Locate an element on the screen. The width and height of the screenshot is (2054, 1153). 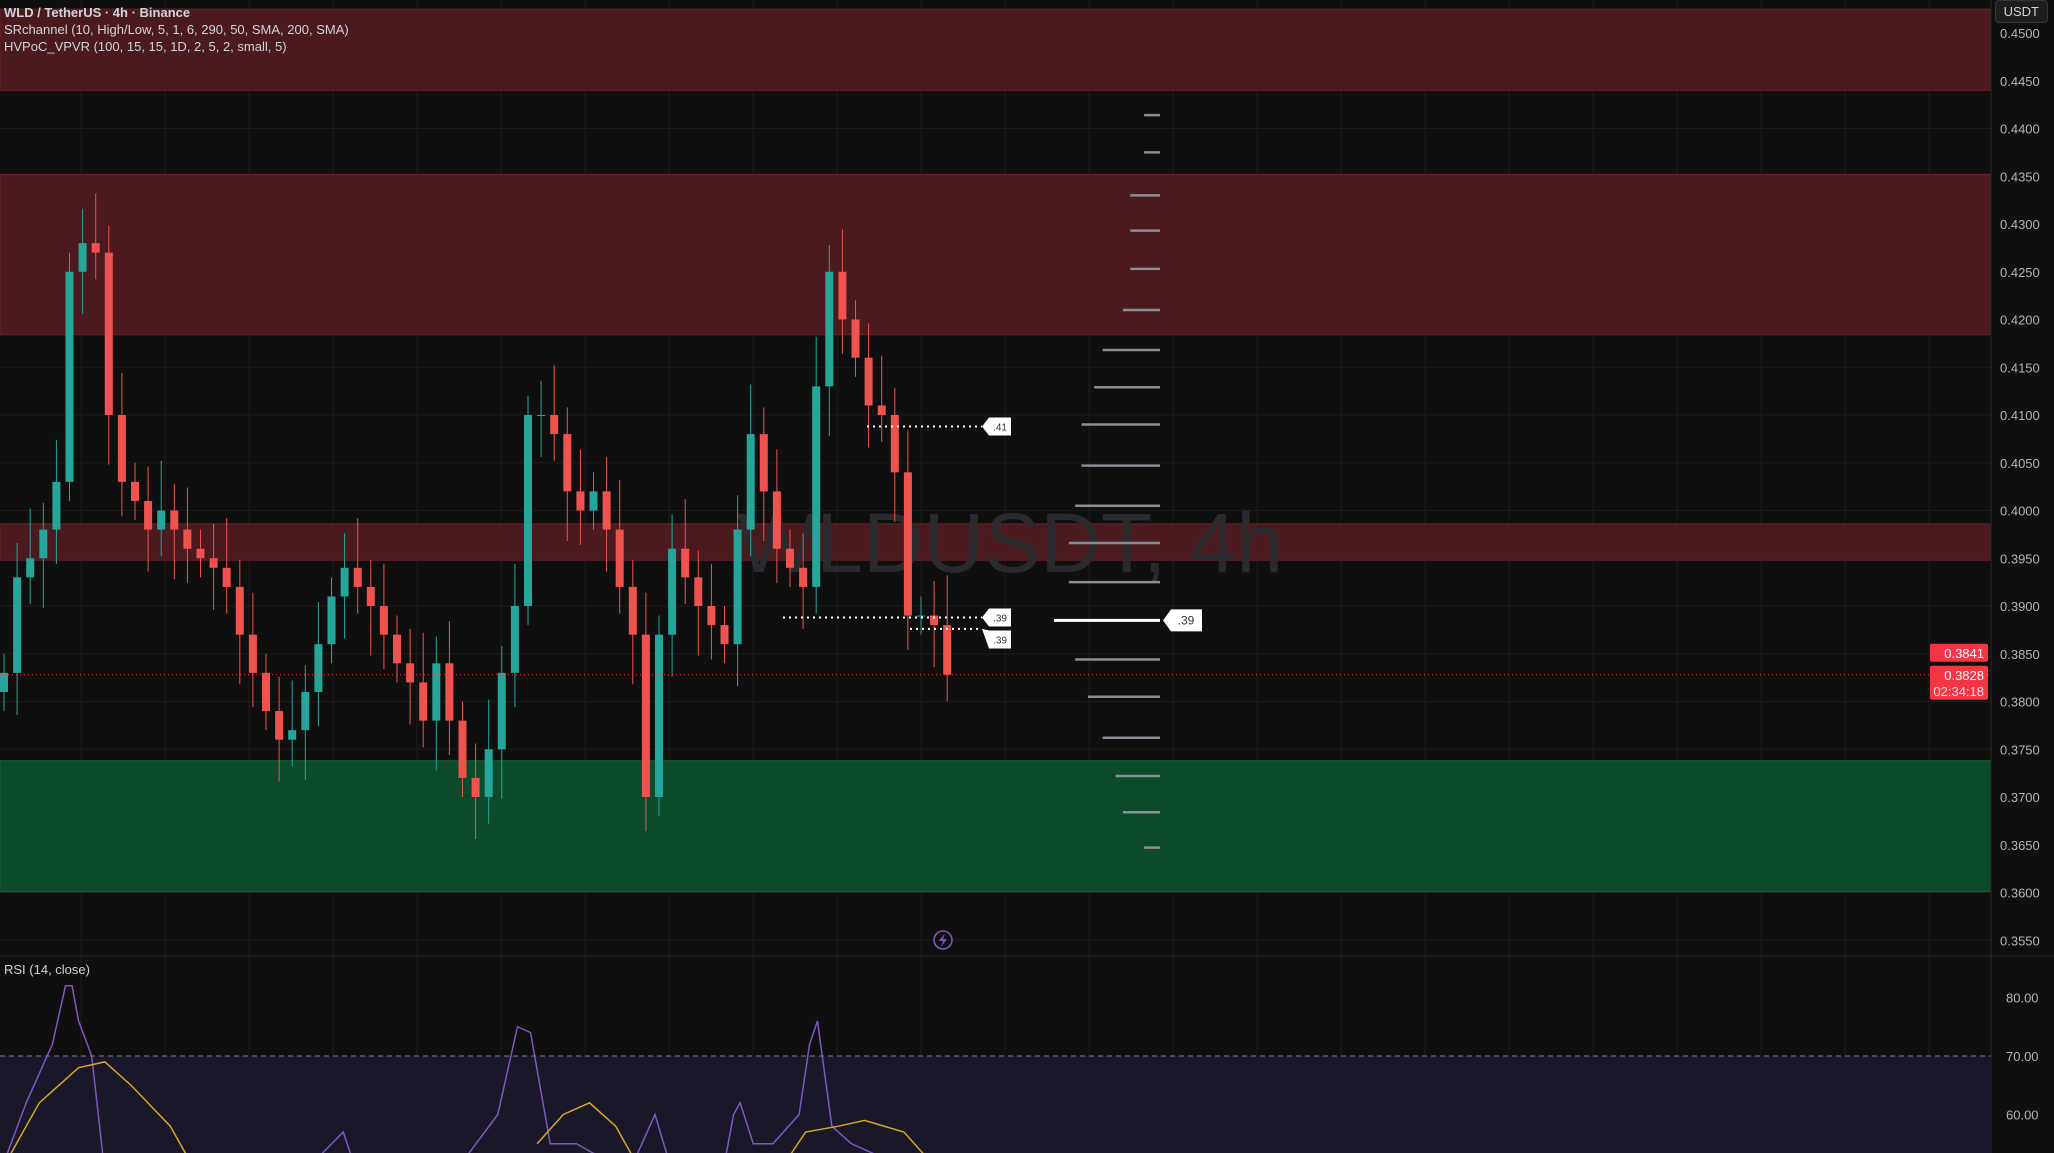
rsi-tick-label: 70.00 is located at coordinates (2022, 1056).